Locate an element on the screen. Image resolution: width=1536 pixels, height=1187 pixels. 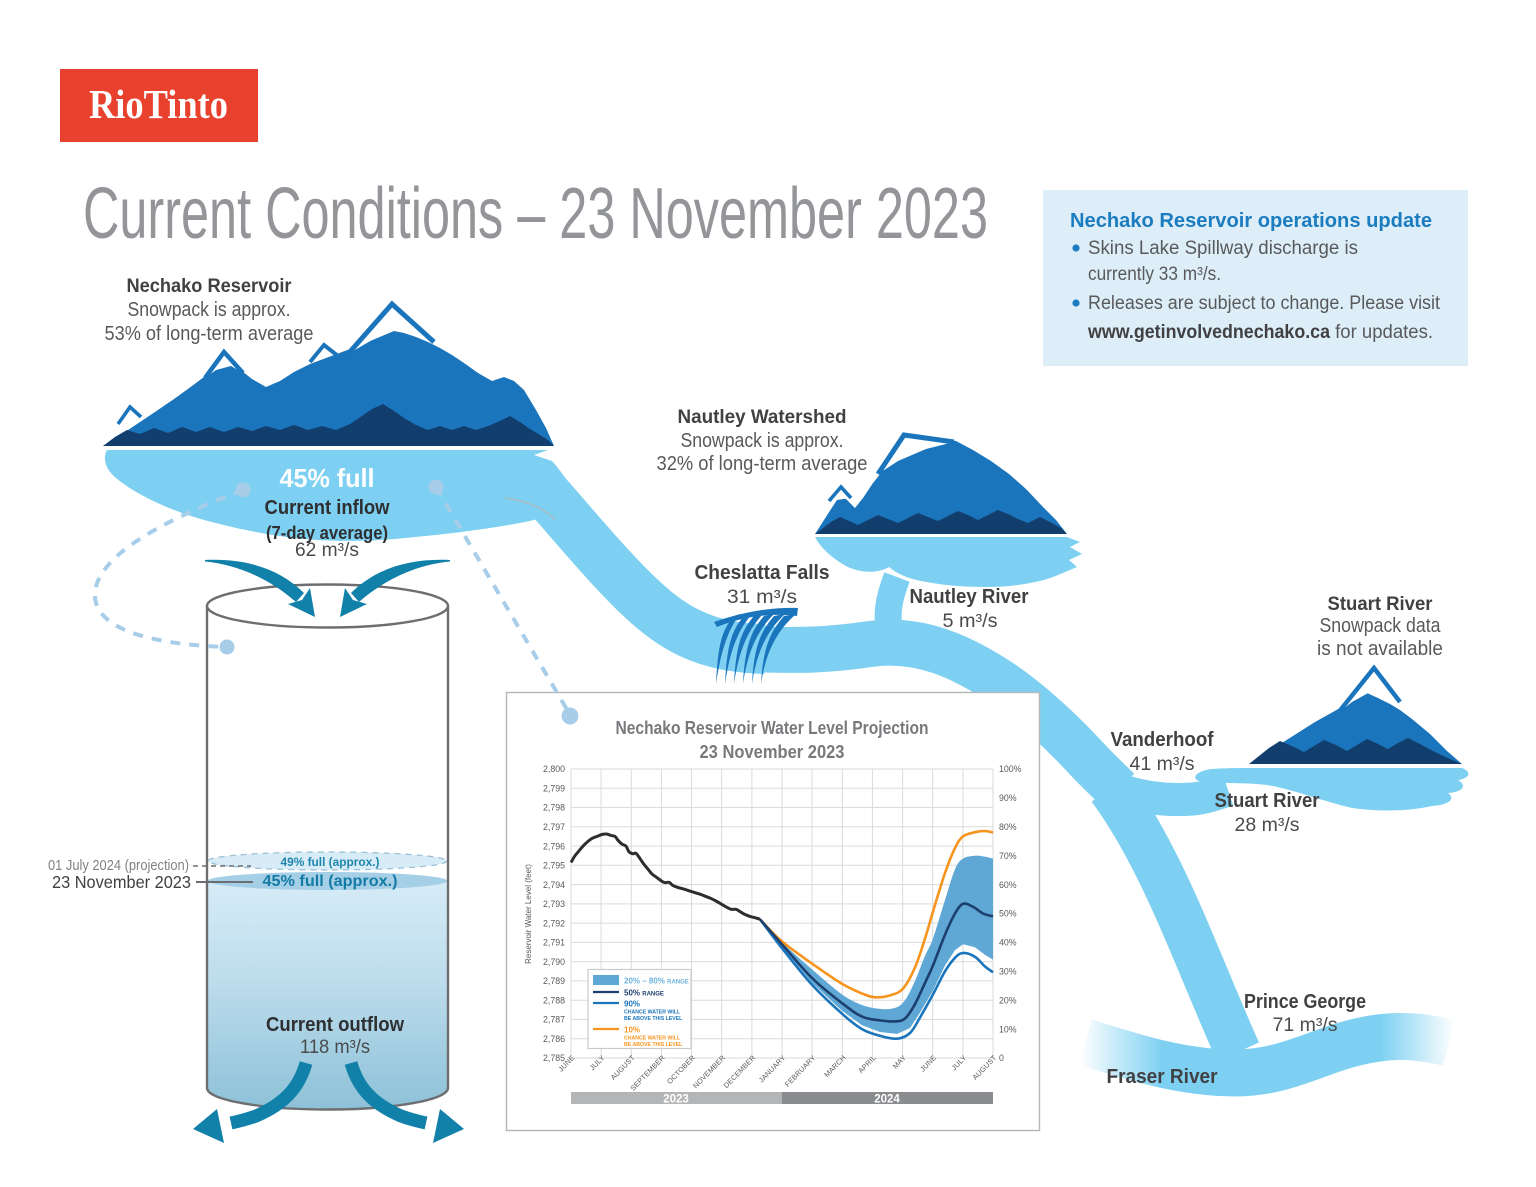
svg-text: 5 m³/s is located at coordinates (970, 621).